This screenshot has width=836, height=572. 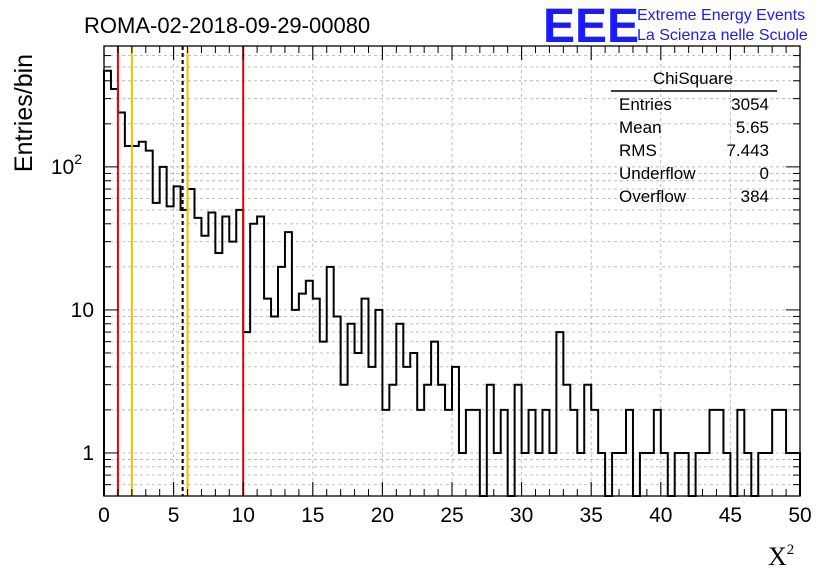 I want to click on logo-letters: EEE, so click(x=591, y=26).